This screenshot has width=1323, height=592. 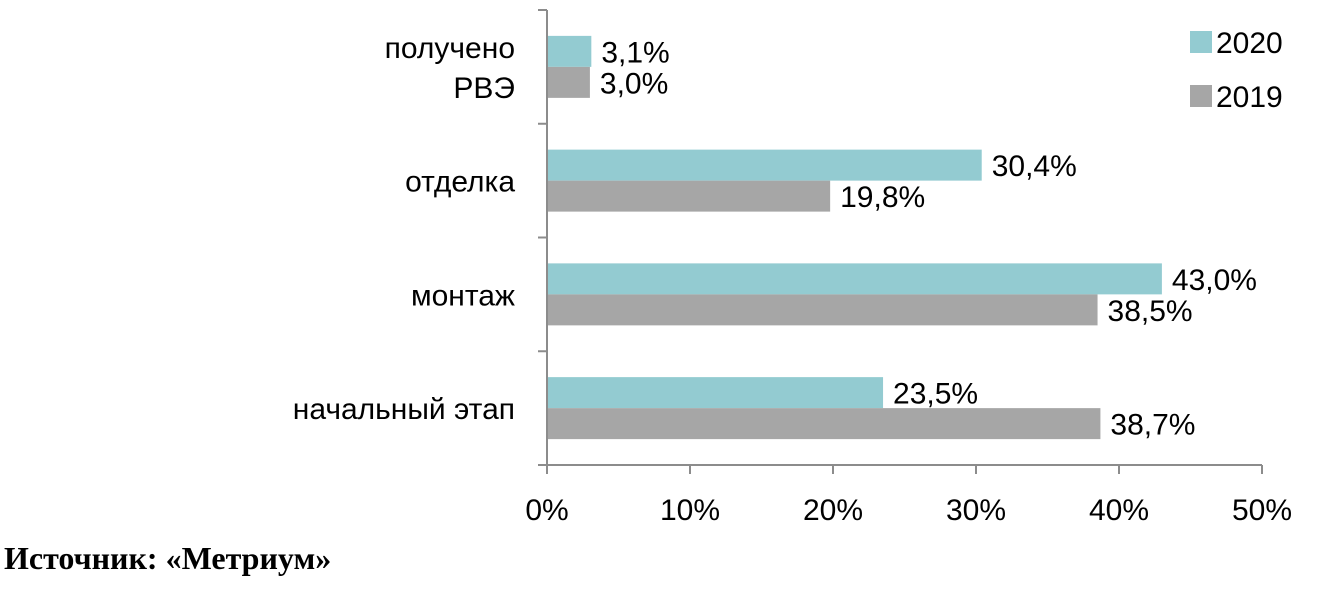 I want to click on legend-label-2020: 2020, so click(x=1249, y=43).